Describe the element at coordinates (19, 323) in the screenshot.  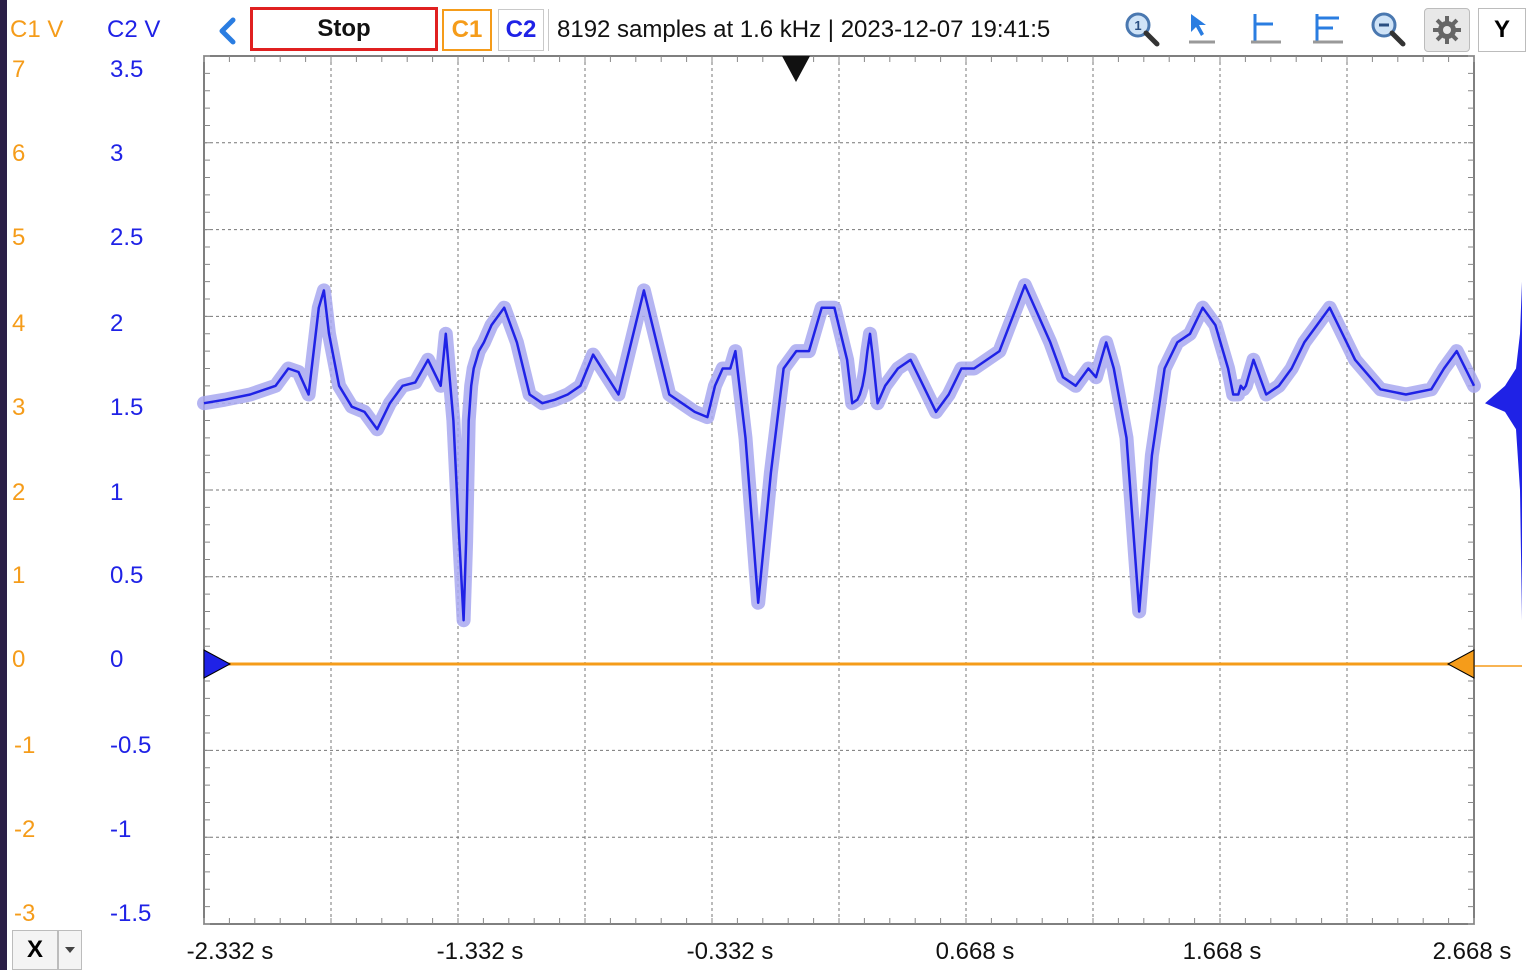
I see `c1-tick: 4` at that location.